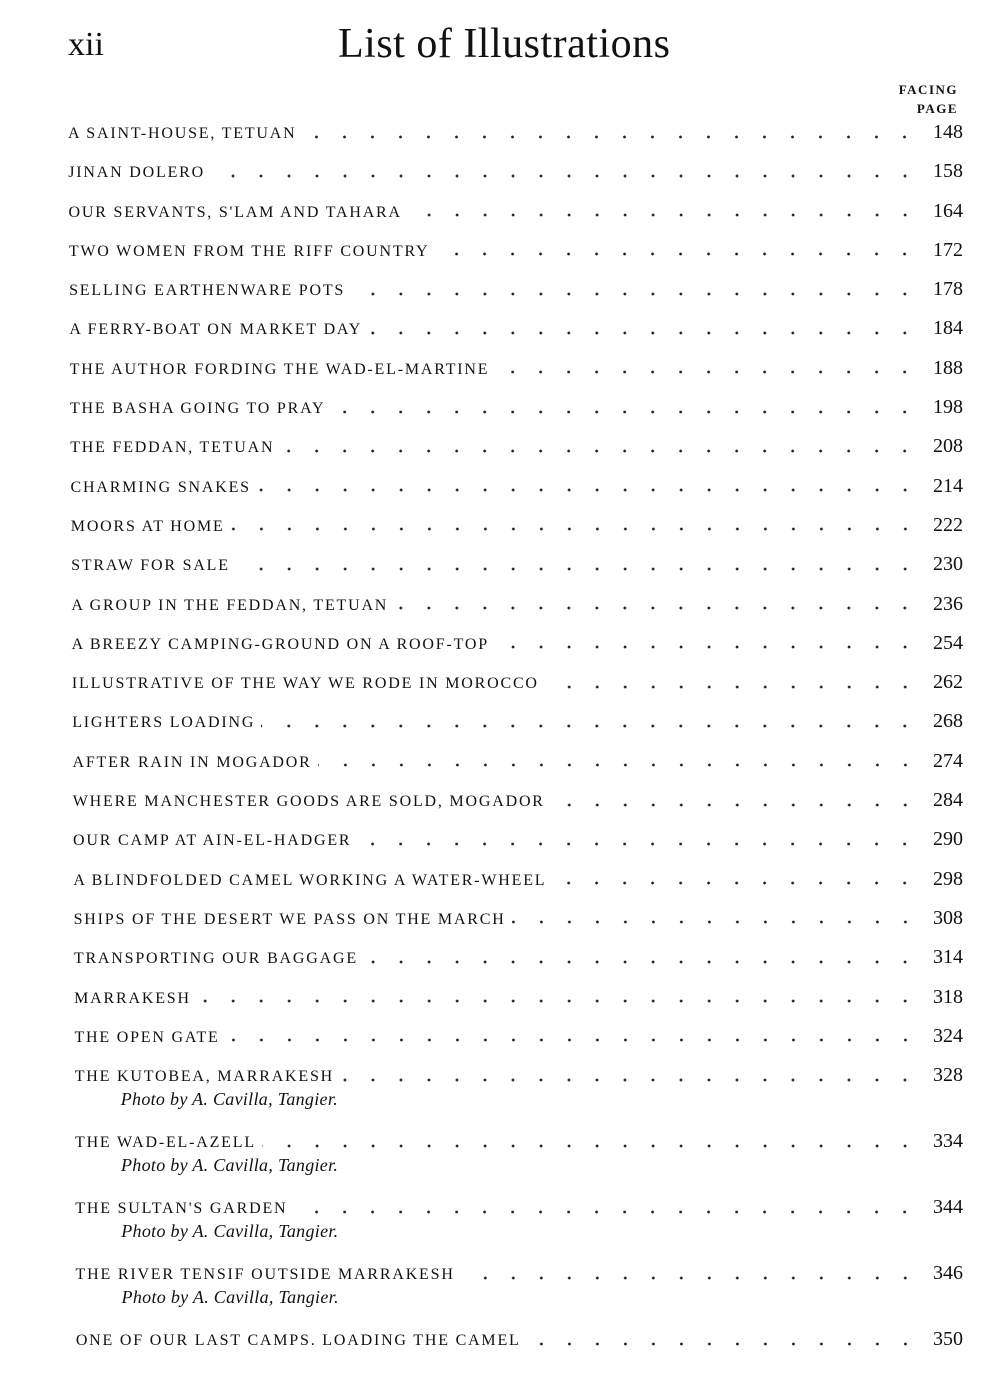  What do you see at coordinates (516, 368) in the screenshot?
I see `entry-line: THE AUTHOR FORDING THE WAD-EL-MARTINE 188` at bounding box center [516, 368].